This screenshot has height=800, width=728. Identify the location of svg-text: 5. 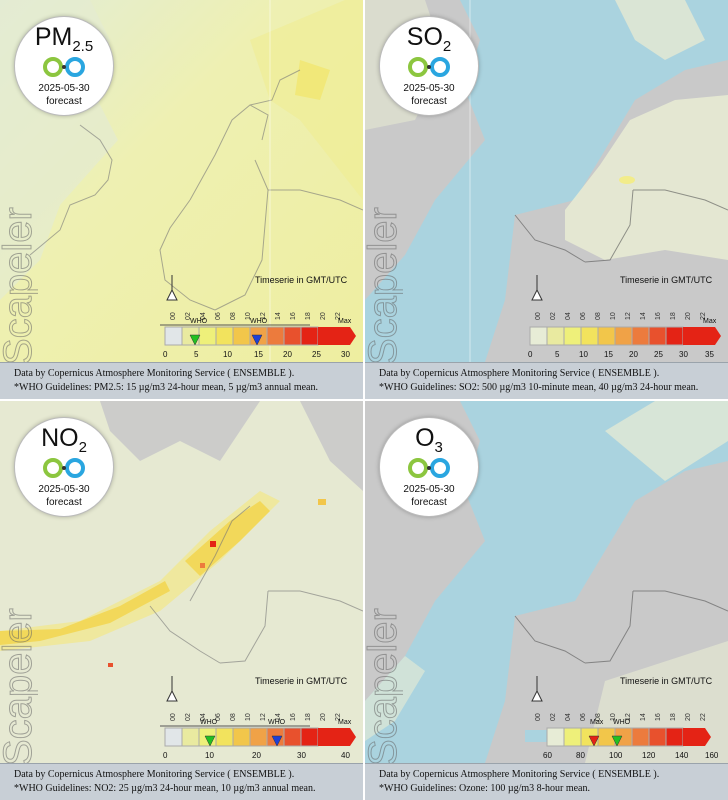
(557, 354).